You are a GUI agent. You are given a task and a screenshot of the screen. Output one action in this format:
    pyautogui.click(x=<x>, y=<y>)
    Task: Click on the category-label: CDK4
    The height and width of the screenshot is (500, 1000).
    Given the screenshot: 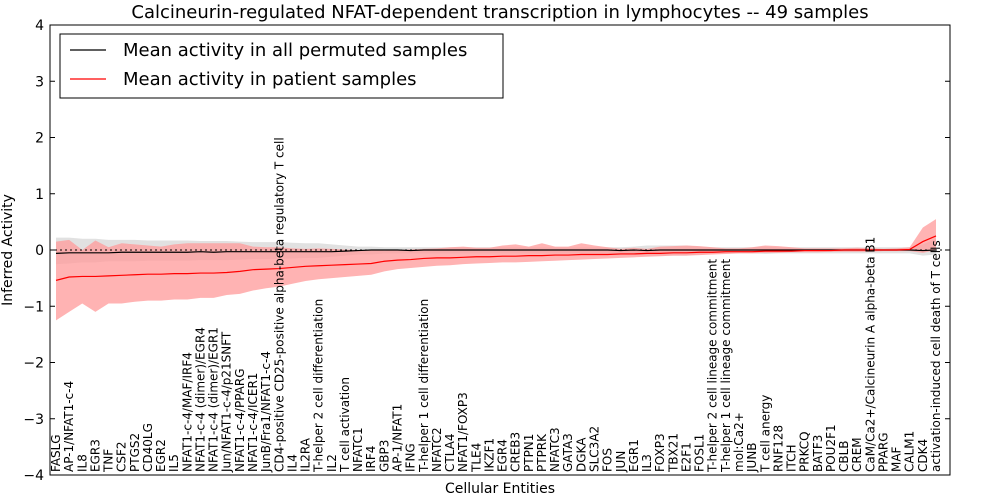 What is the action you would take?
    pyautogui.click(x=923, y=455)
    